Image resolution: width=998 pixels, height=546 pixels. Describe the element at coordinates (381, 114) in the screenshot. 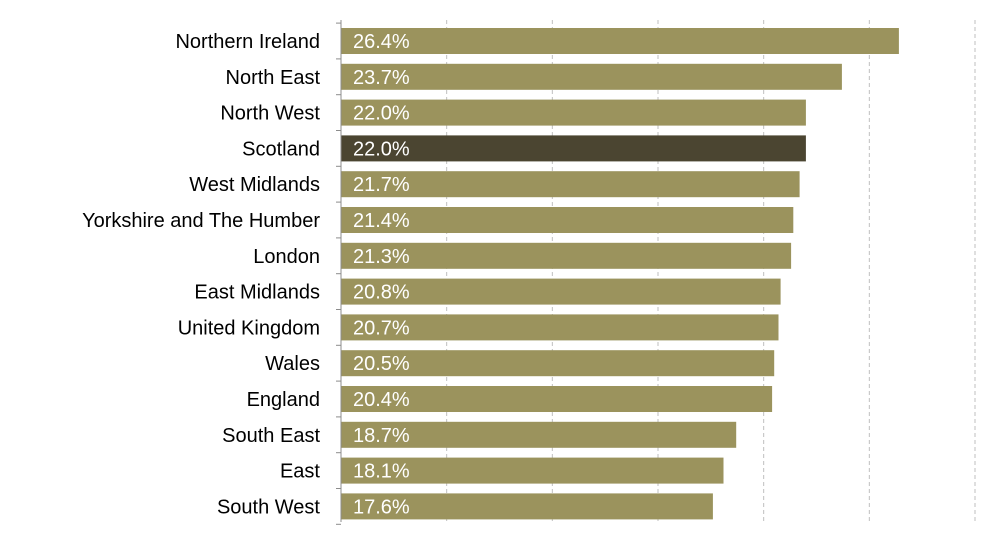

I see `value-label-north-west: 22.0%` at that location.